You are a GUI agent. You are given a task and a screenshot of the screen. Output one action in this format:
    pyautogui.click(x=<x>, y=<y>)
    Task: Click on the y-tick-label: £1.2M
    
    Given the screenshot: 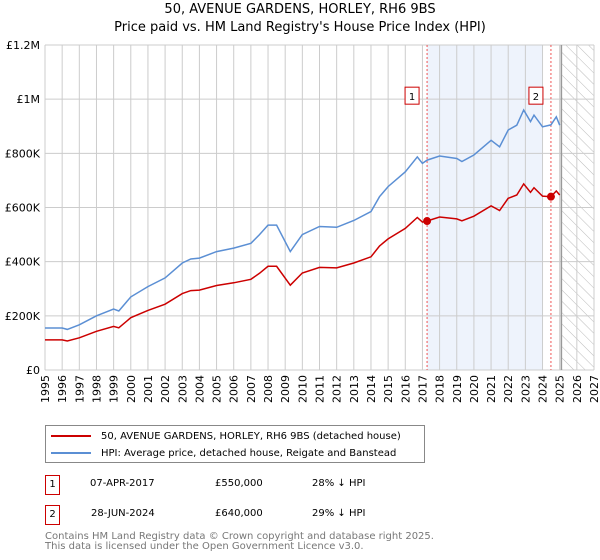 What is the action you would take?
    pyautogui.click(x=23, y=45)
    